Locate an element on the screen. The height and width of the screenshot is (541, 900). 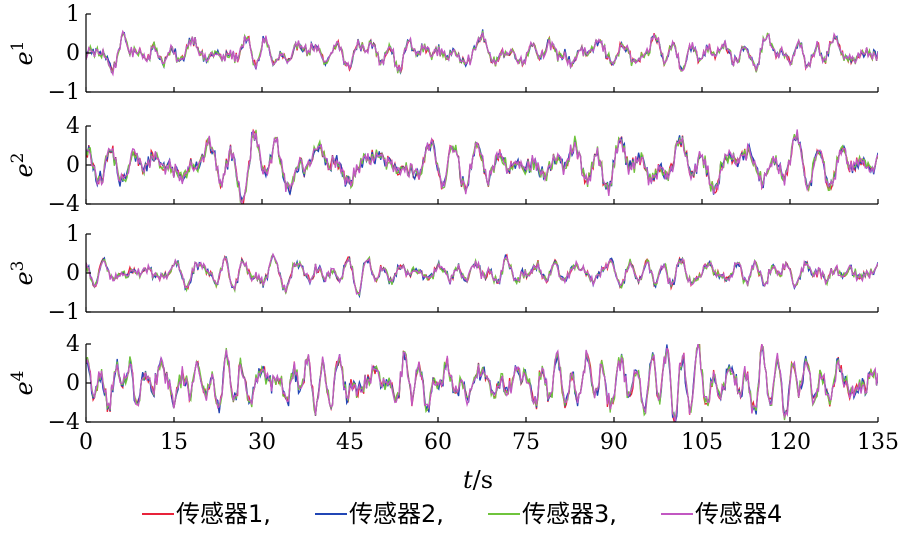
x-tick-label: 90 is located at coordinates (614, 442).